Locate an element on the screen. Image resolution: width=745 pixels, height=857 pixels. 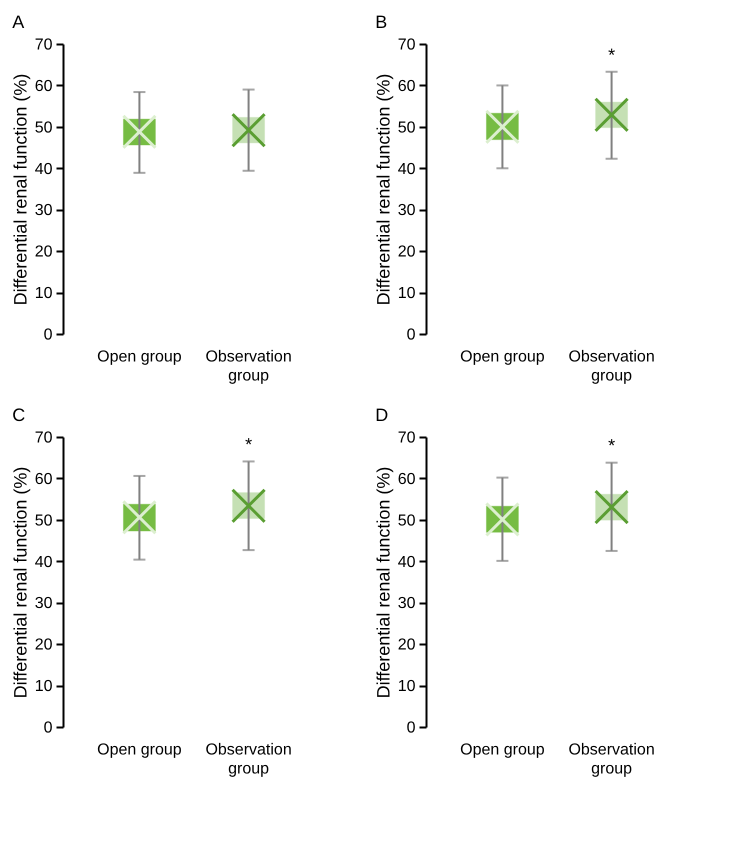
chart-title: D is located at coordinates (381, 415).